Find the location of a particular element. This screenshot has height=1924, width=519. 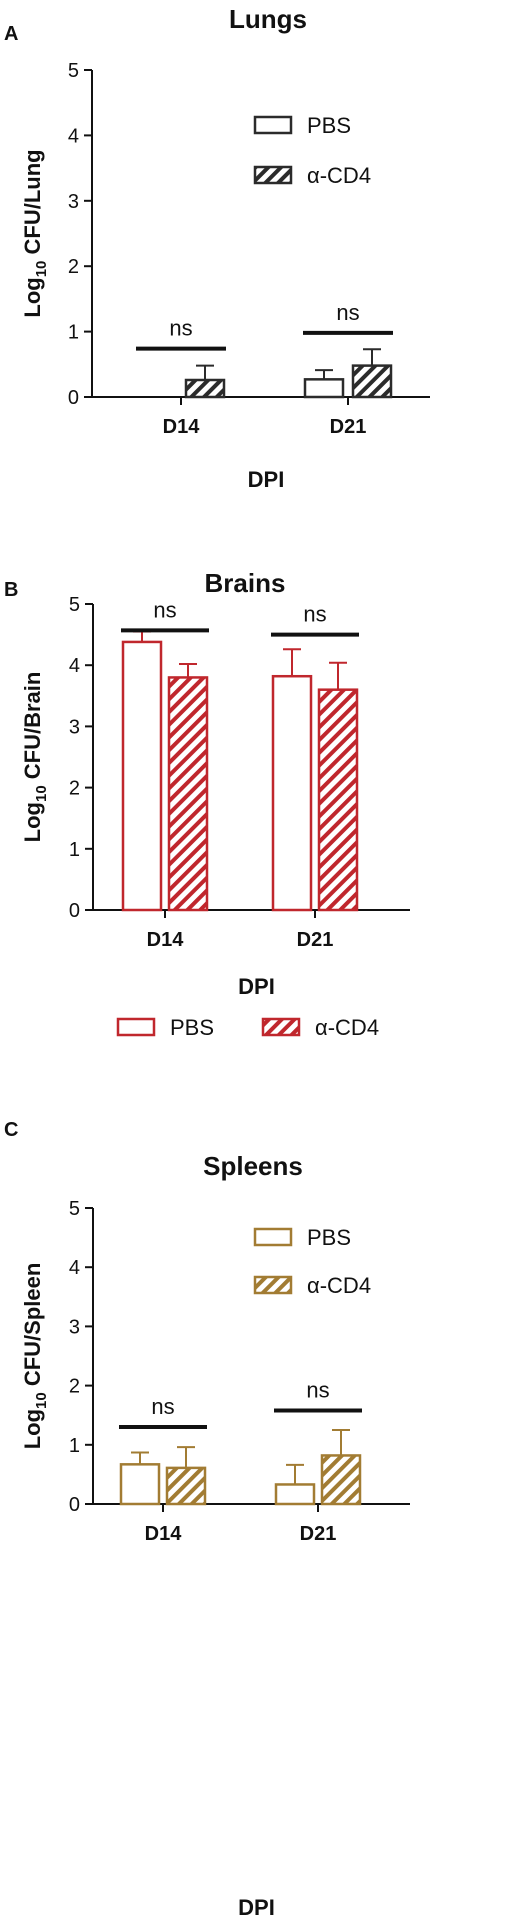

y-axis-label-suffix: CFU/Spleen is located at coordinates (32, 1328).